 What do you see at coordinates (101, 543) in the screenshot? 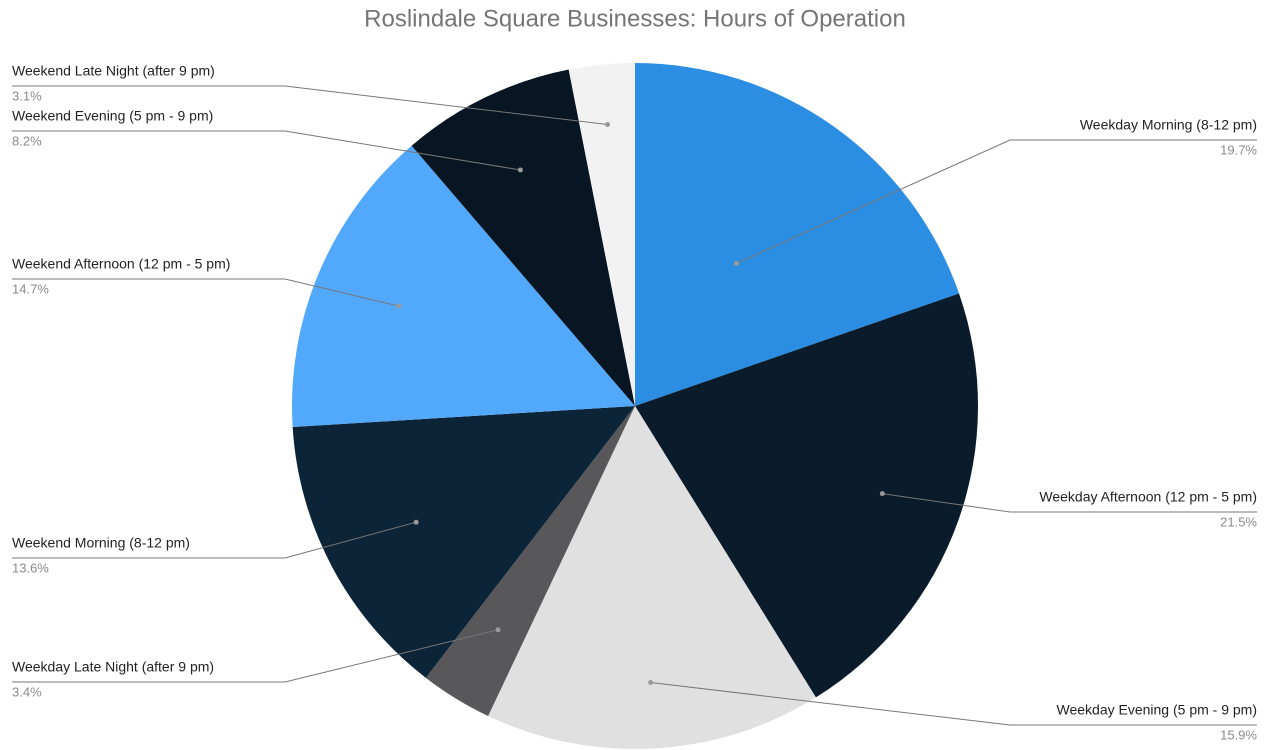
I see `slice-label: Weekend Morning (8-12 pm)` at bounding box center [101, 543].